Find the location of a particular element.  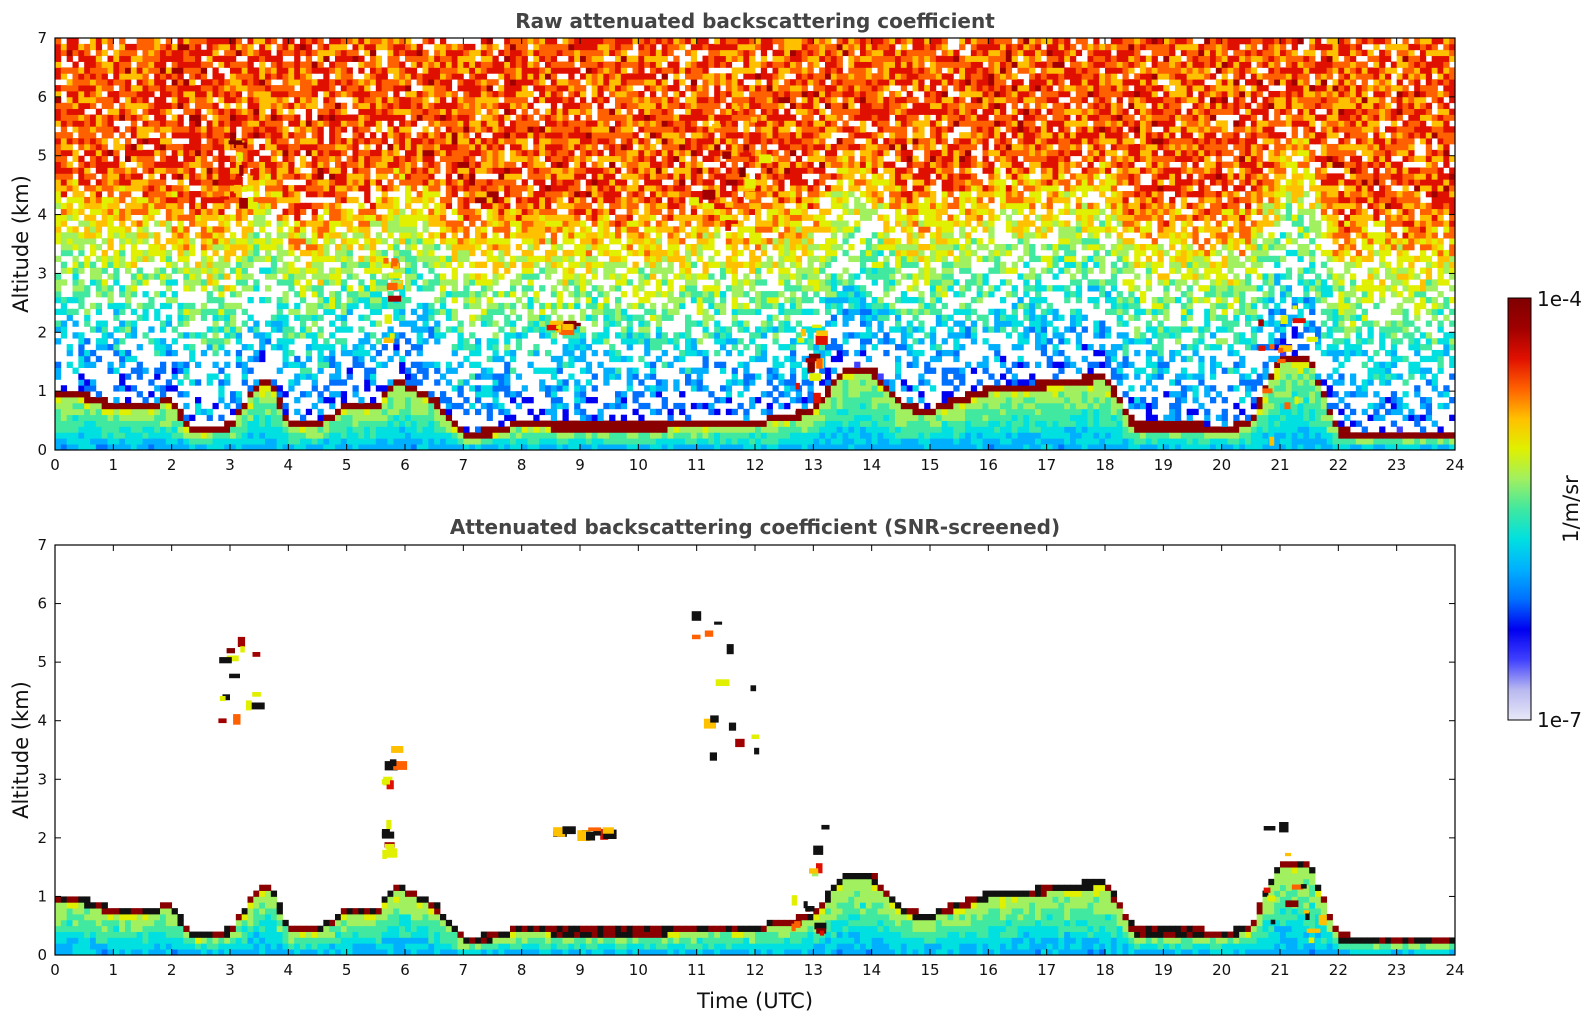

colorbar-gradient is located at coordinates (1519, 509).